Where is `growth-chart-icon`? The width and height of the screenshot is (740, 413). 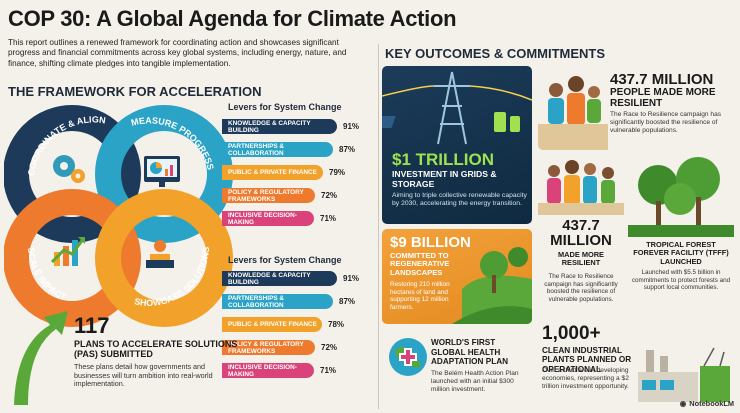 growth-chart-icon is located at coordinates (68, 251).